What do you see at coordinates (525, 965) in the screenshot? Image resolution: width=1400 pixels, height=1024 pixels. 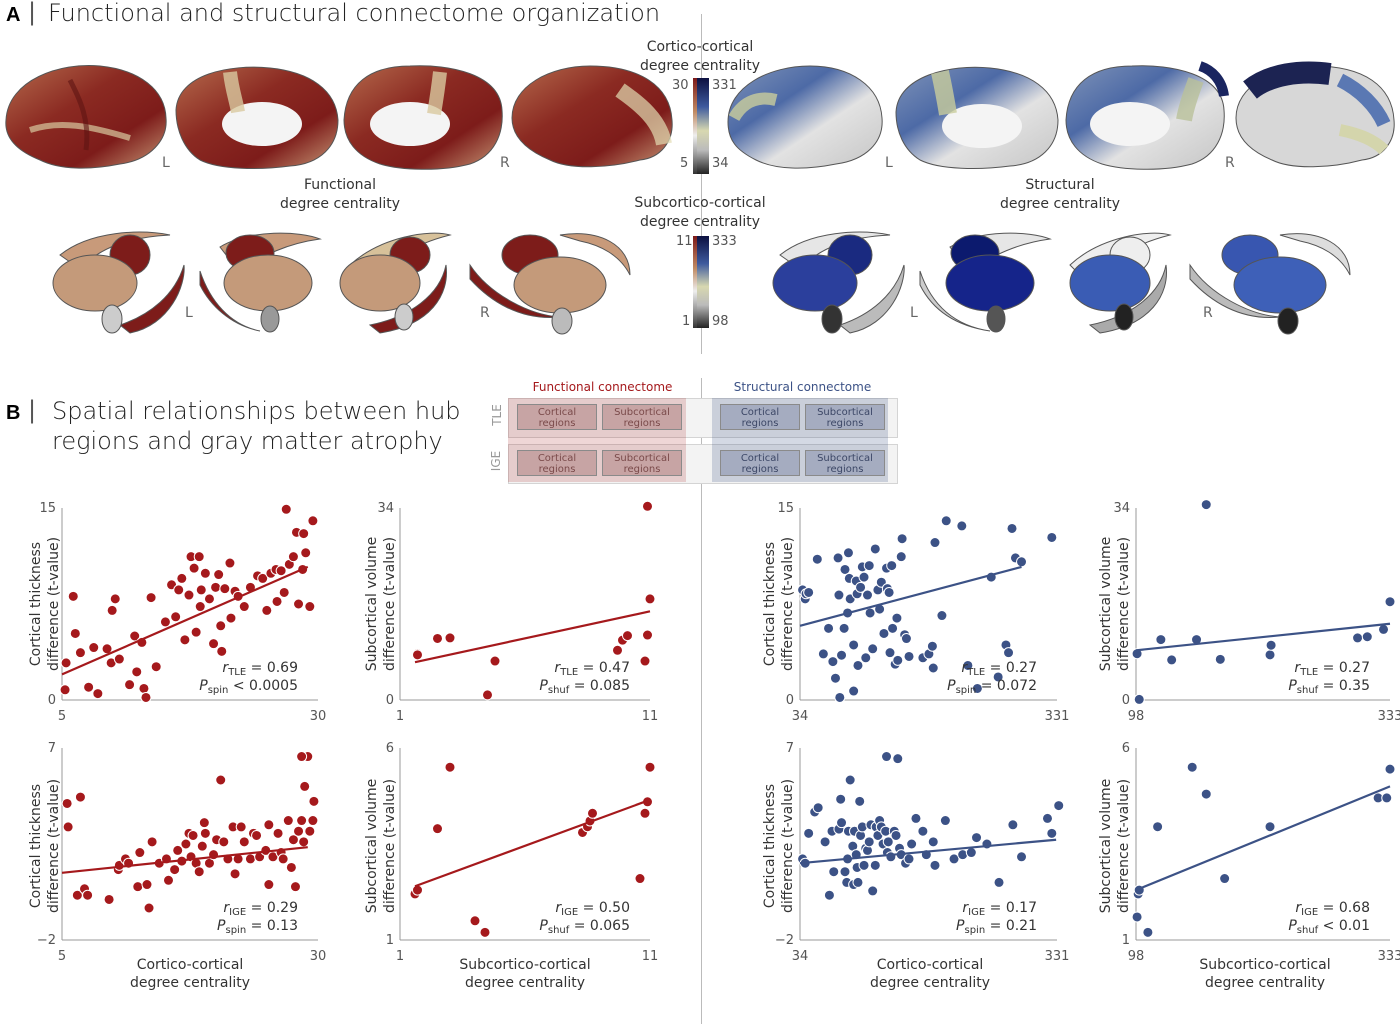 I see `xlabel-line1: Subcortico-cortical` at bounding box center [525, 965].